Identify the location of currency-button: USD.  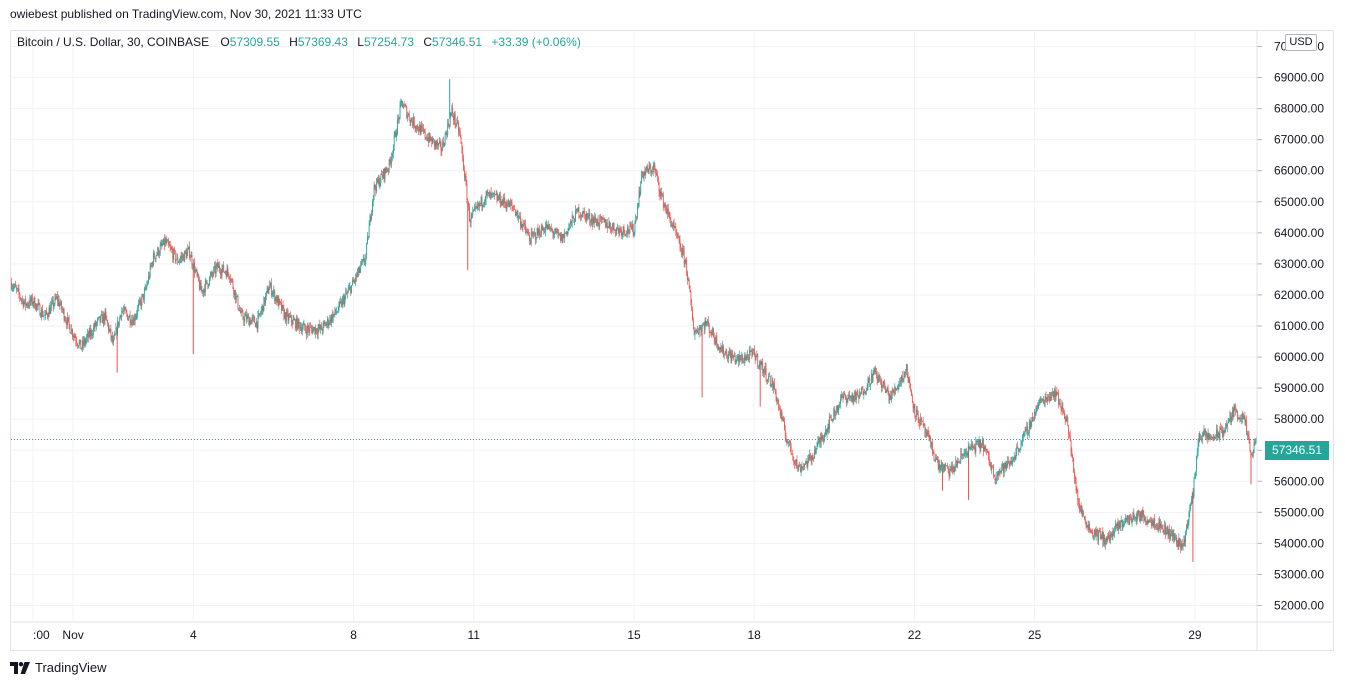
(1301, 42).